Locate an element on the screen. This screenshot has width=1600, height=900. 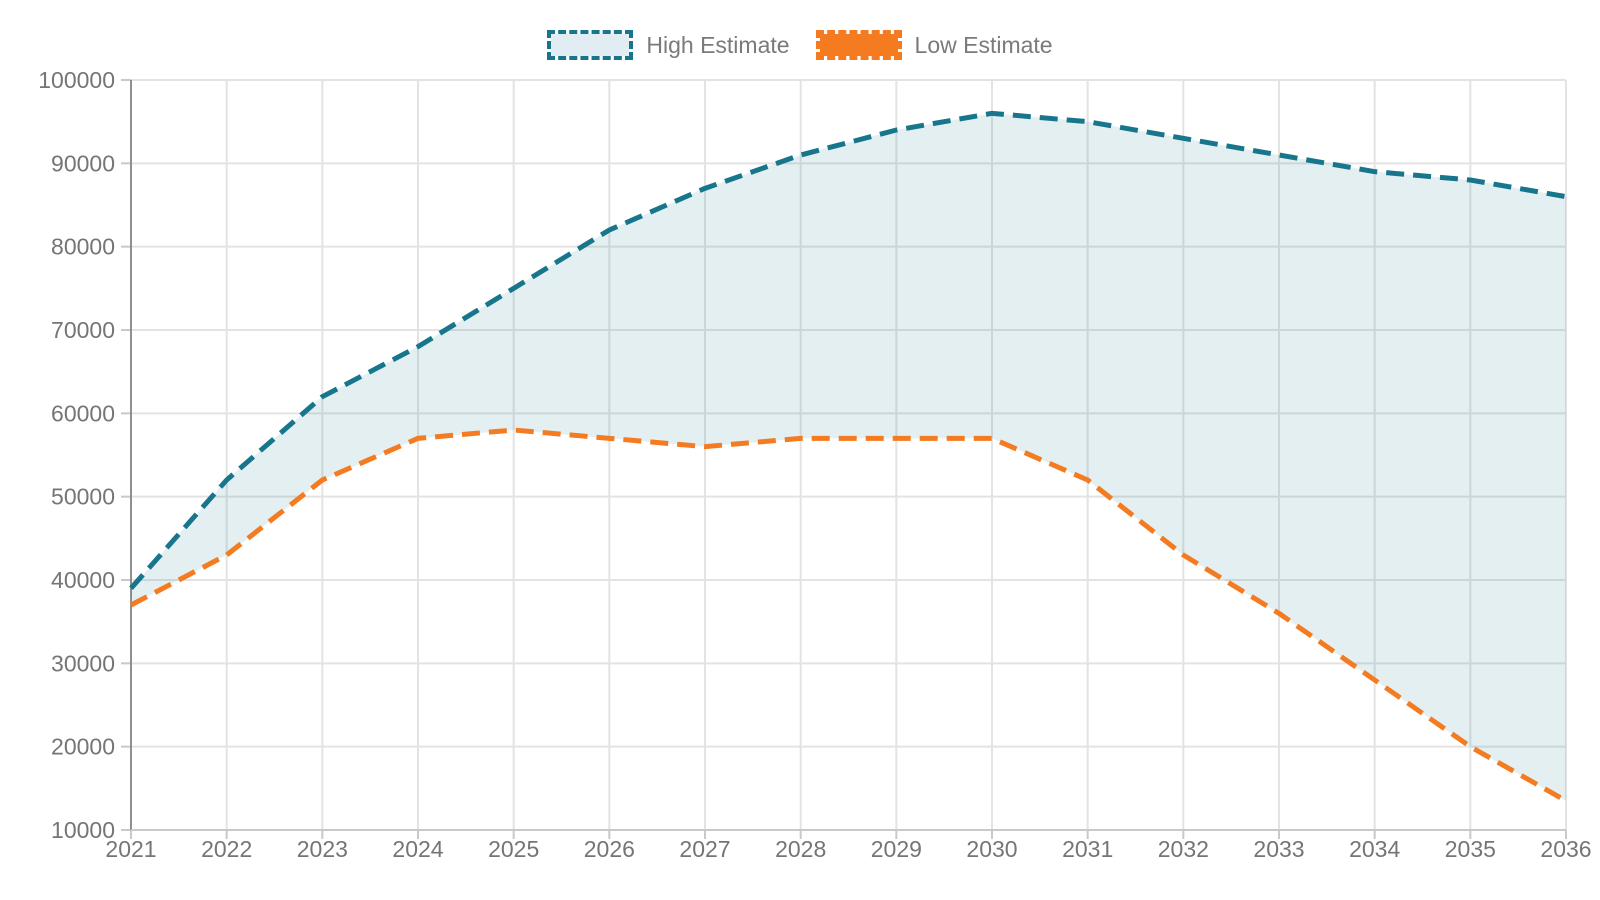
x-tick-label: 2034 is located at coordinates (1374, 849).